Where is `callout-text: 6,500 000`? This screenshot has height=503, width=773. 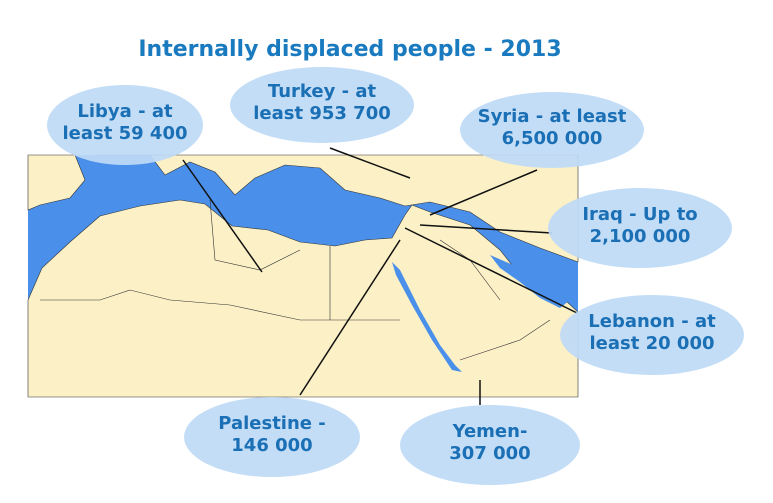
callout-text: 6,500 000 is located at coordinates (552, 138).